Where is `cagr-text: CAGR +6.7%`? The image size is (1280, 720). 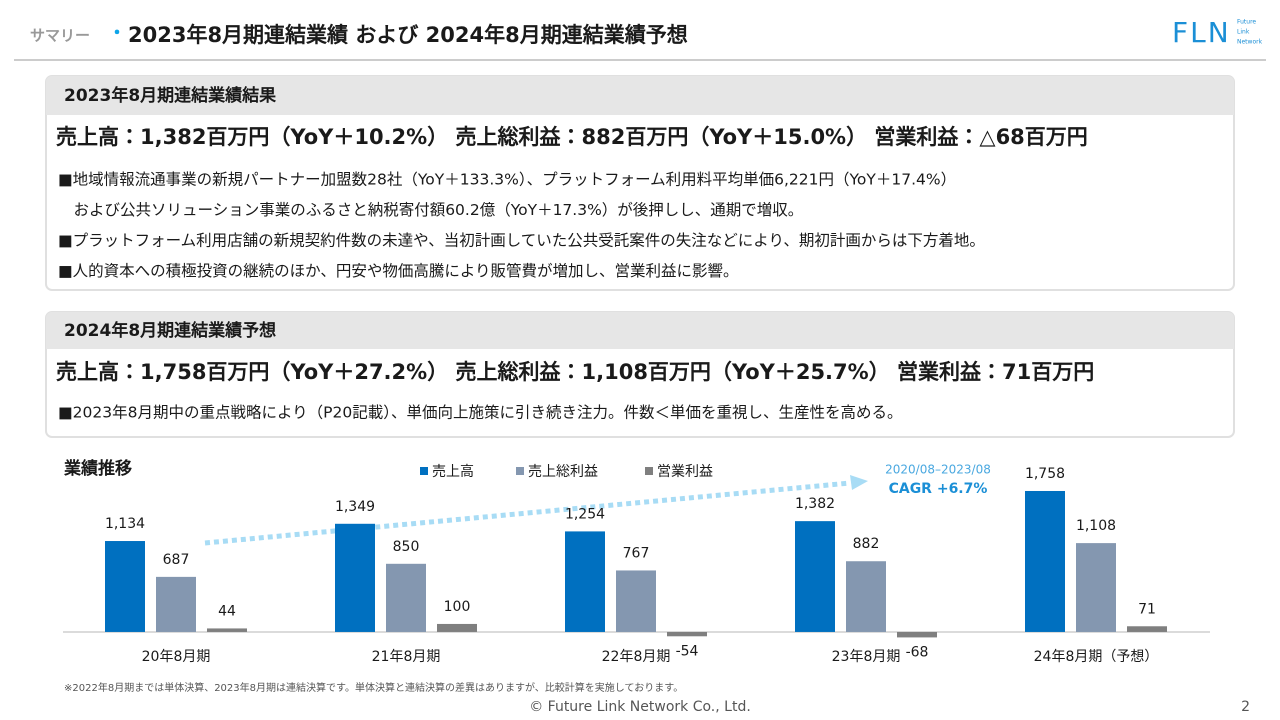 cagr-text: CAGR +6.7% is located at coordinates (938, 489).